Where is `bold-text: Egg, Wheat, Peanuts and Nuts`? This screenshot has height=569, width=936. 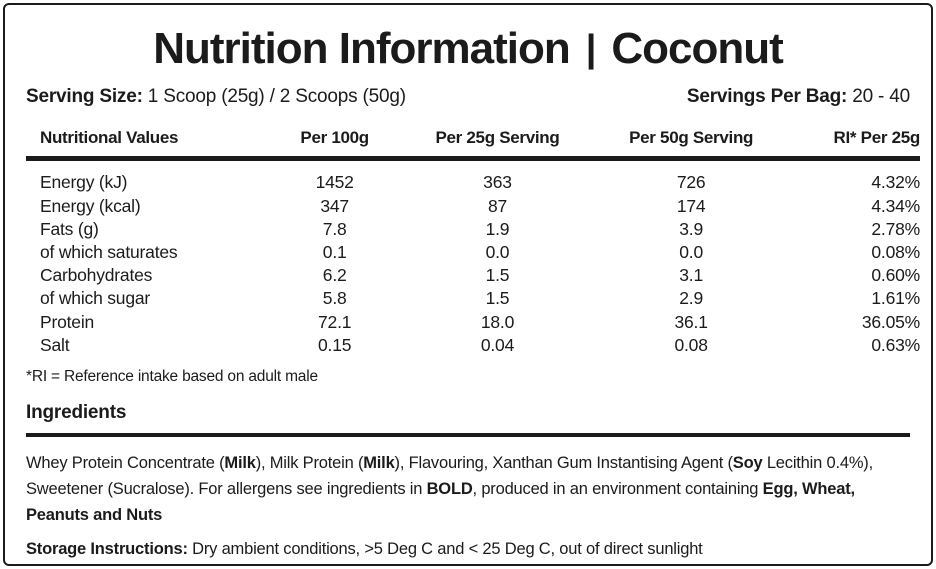
bold-text: Egg, Wheat, Peanuts and Nuts is located at coordinates (440, 501).